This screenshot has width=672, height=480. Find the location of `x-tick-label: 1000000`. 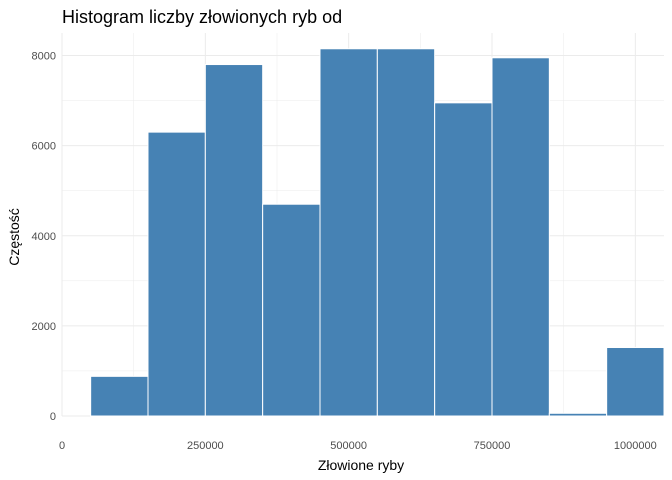

x-tick-label: 1000000 is located at coordinates (635, 446).